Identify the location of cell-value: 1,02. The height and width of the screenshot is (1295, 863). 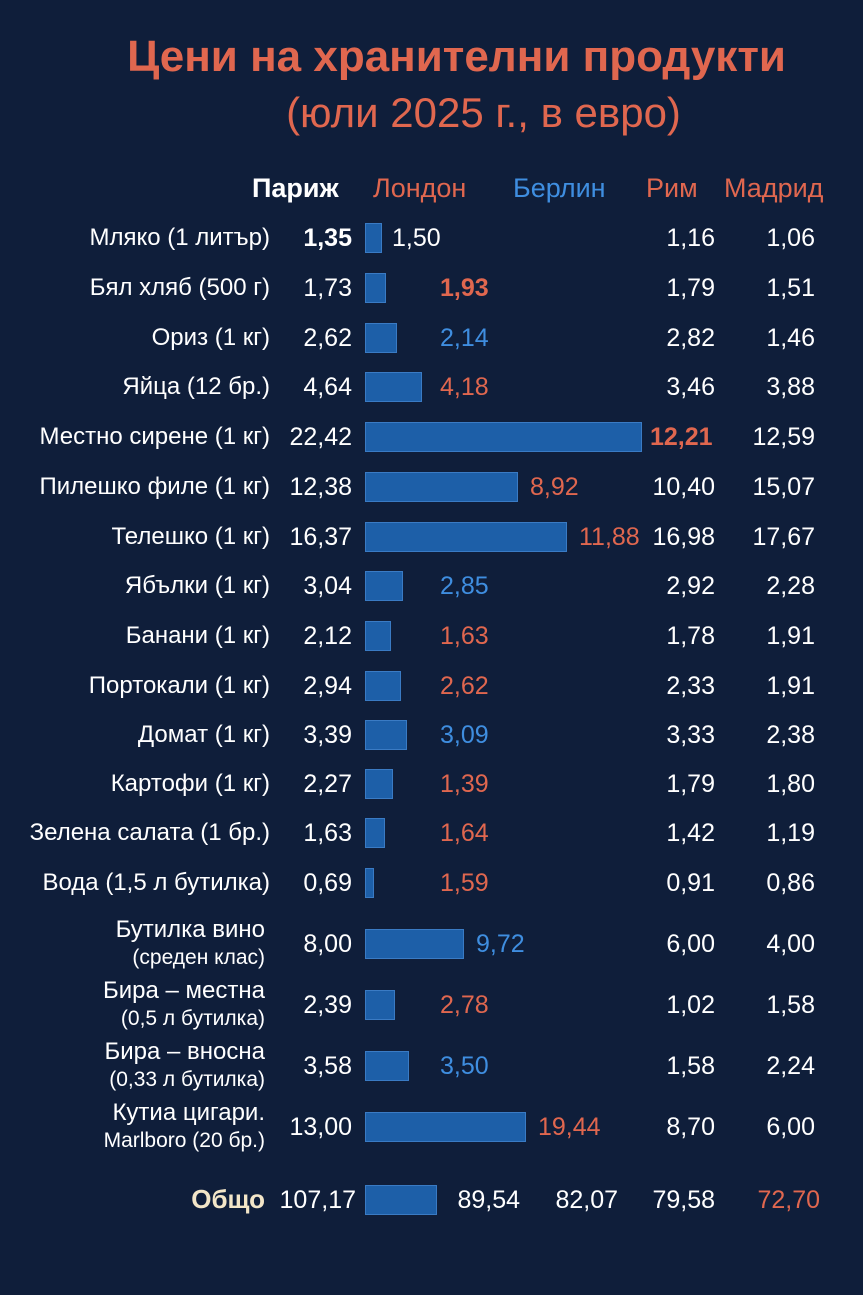
(690, 1005).